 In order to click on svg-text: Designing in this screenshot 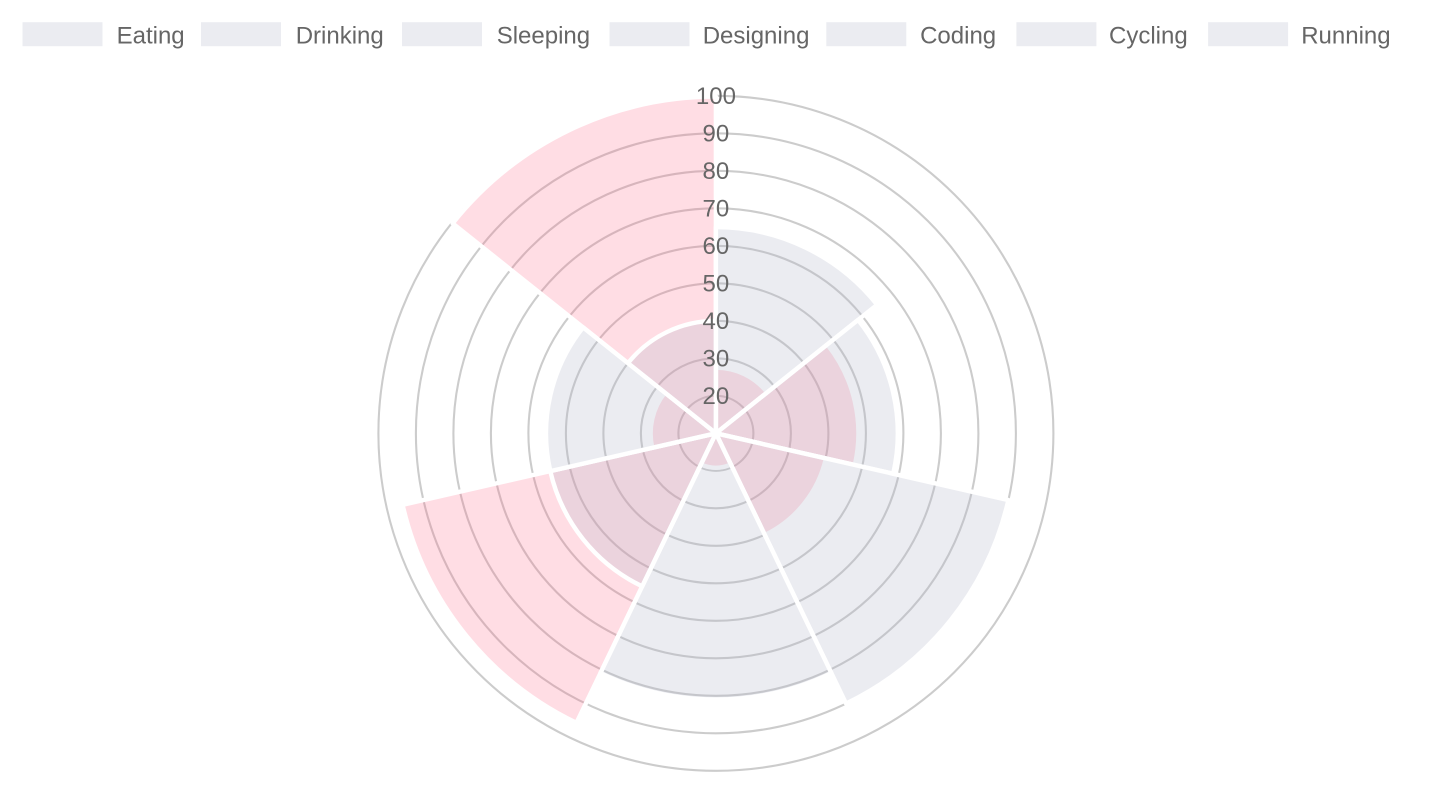, I will do `click(756, 36)`.